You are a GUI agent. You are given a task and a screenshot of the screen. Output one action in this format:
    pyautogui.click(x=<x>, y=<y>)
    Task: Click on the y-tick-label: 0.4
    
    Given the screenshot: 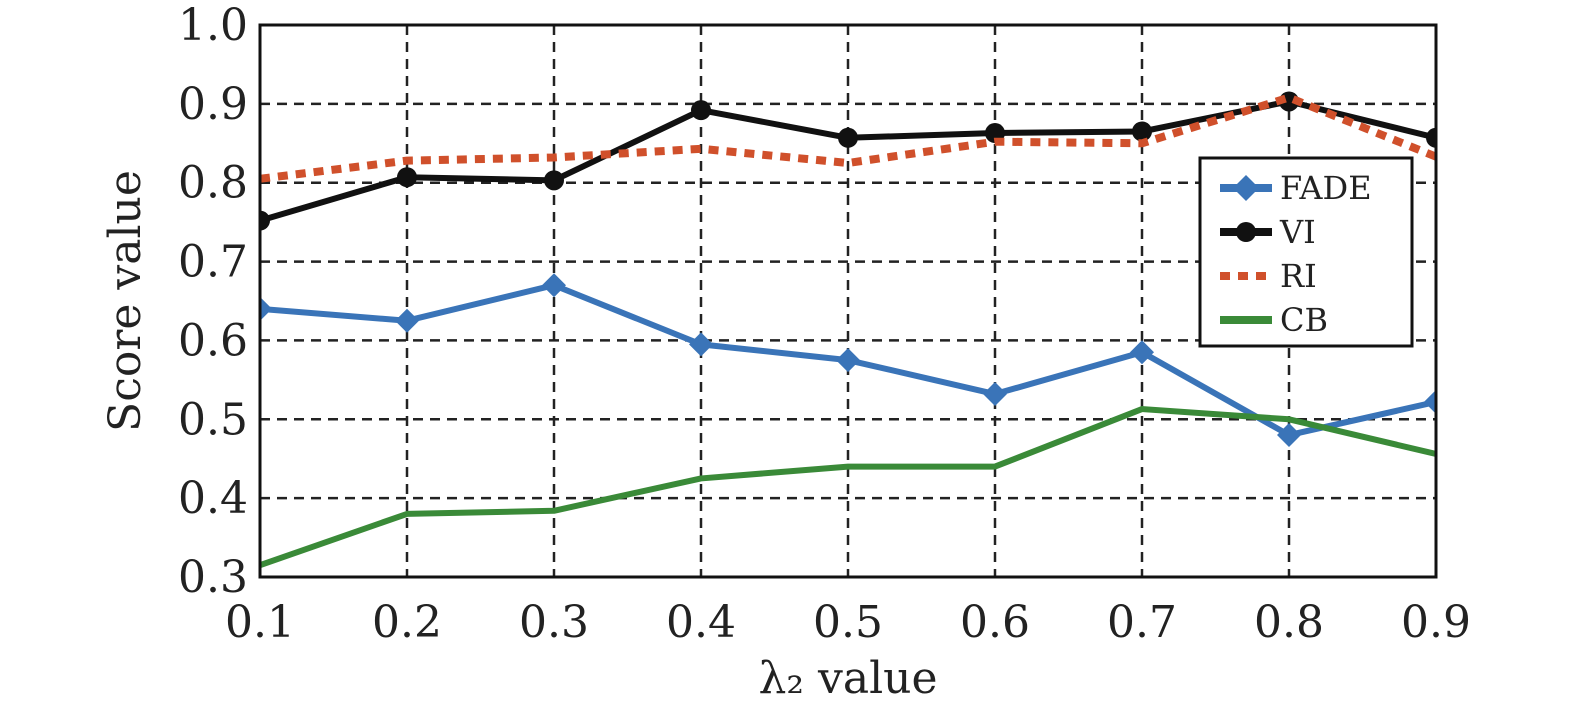 What is the action you would take?
    pyautogui.click(x=213, y=498)
    